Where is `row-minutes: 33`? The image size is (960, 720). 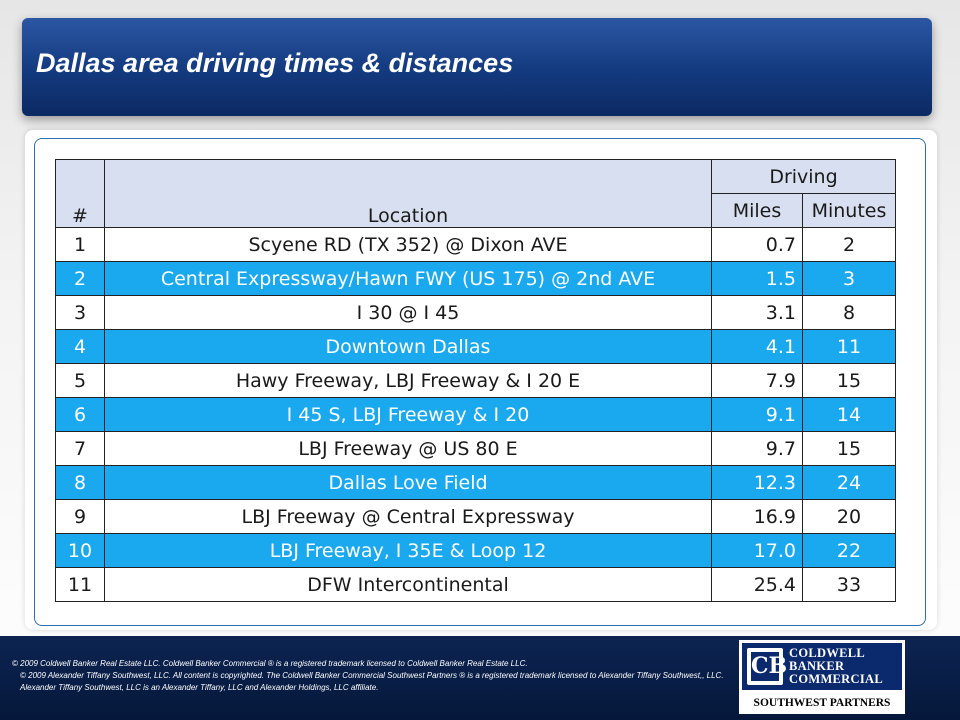 row-minutes: 33 is located at coordinates (849, 584).